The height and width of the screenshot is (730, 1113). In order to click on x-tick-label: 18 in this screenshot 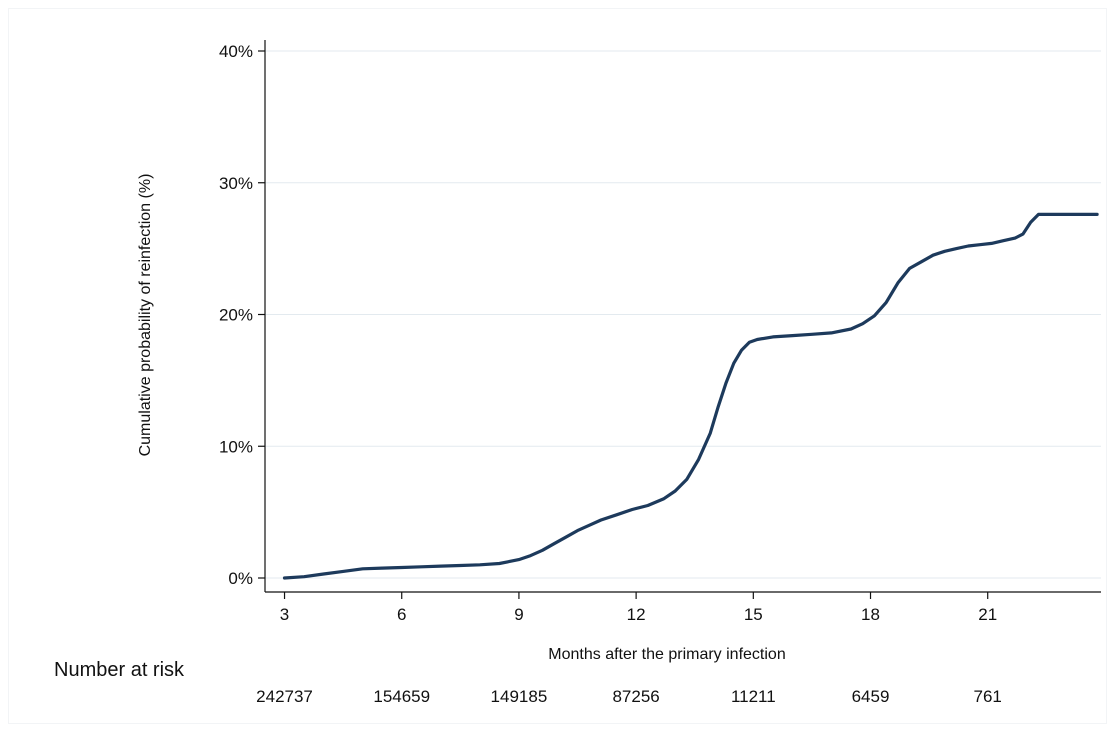, I will do `click(870, 614)`.